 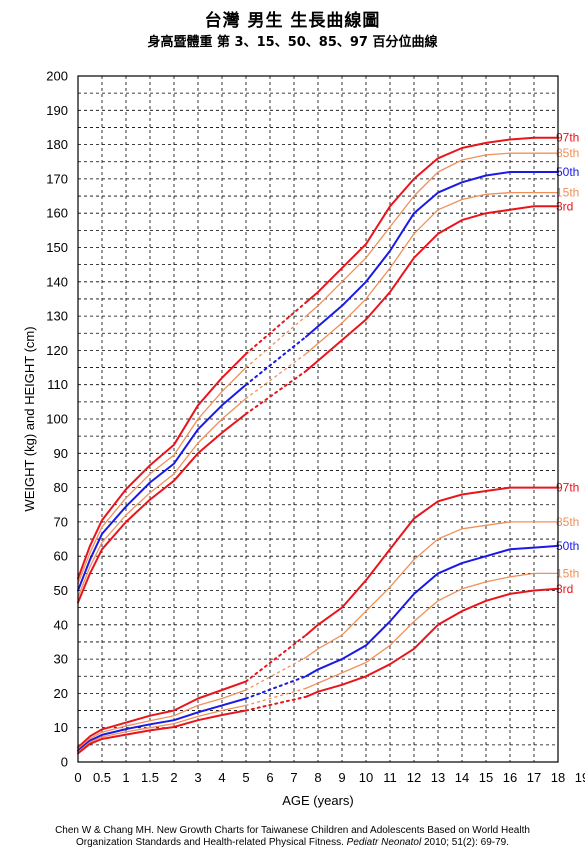 I want to click on y-tick-label: 130, so click(x=57, y=316).